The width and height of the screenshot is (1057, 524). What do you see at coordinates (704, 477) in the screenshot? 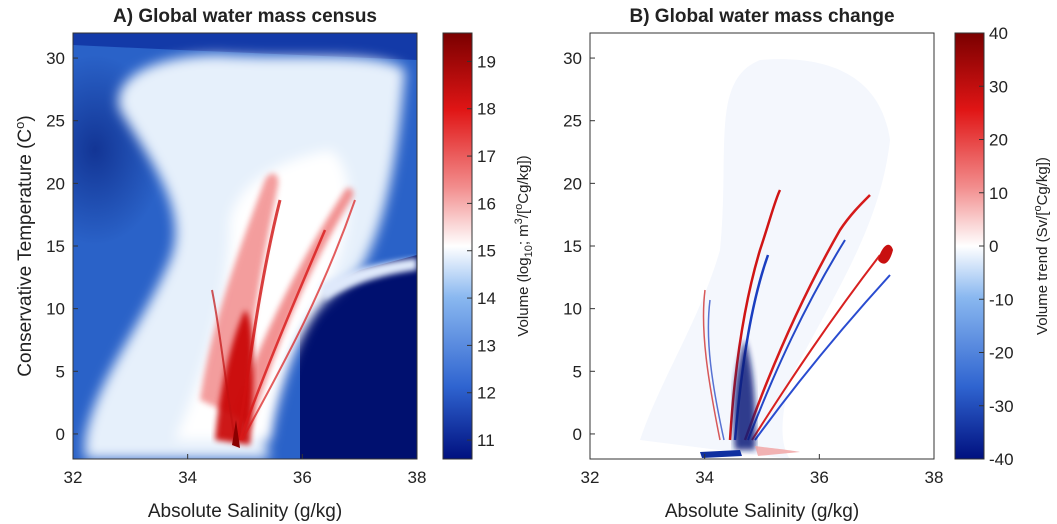
I see `panel-b-xtick-label: 34` at bounding box center [704, 477].